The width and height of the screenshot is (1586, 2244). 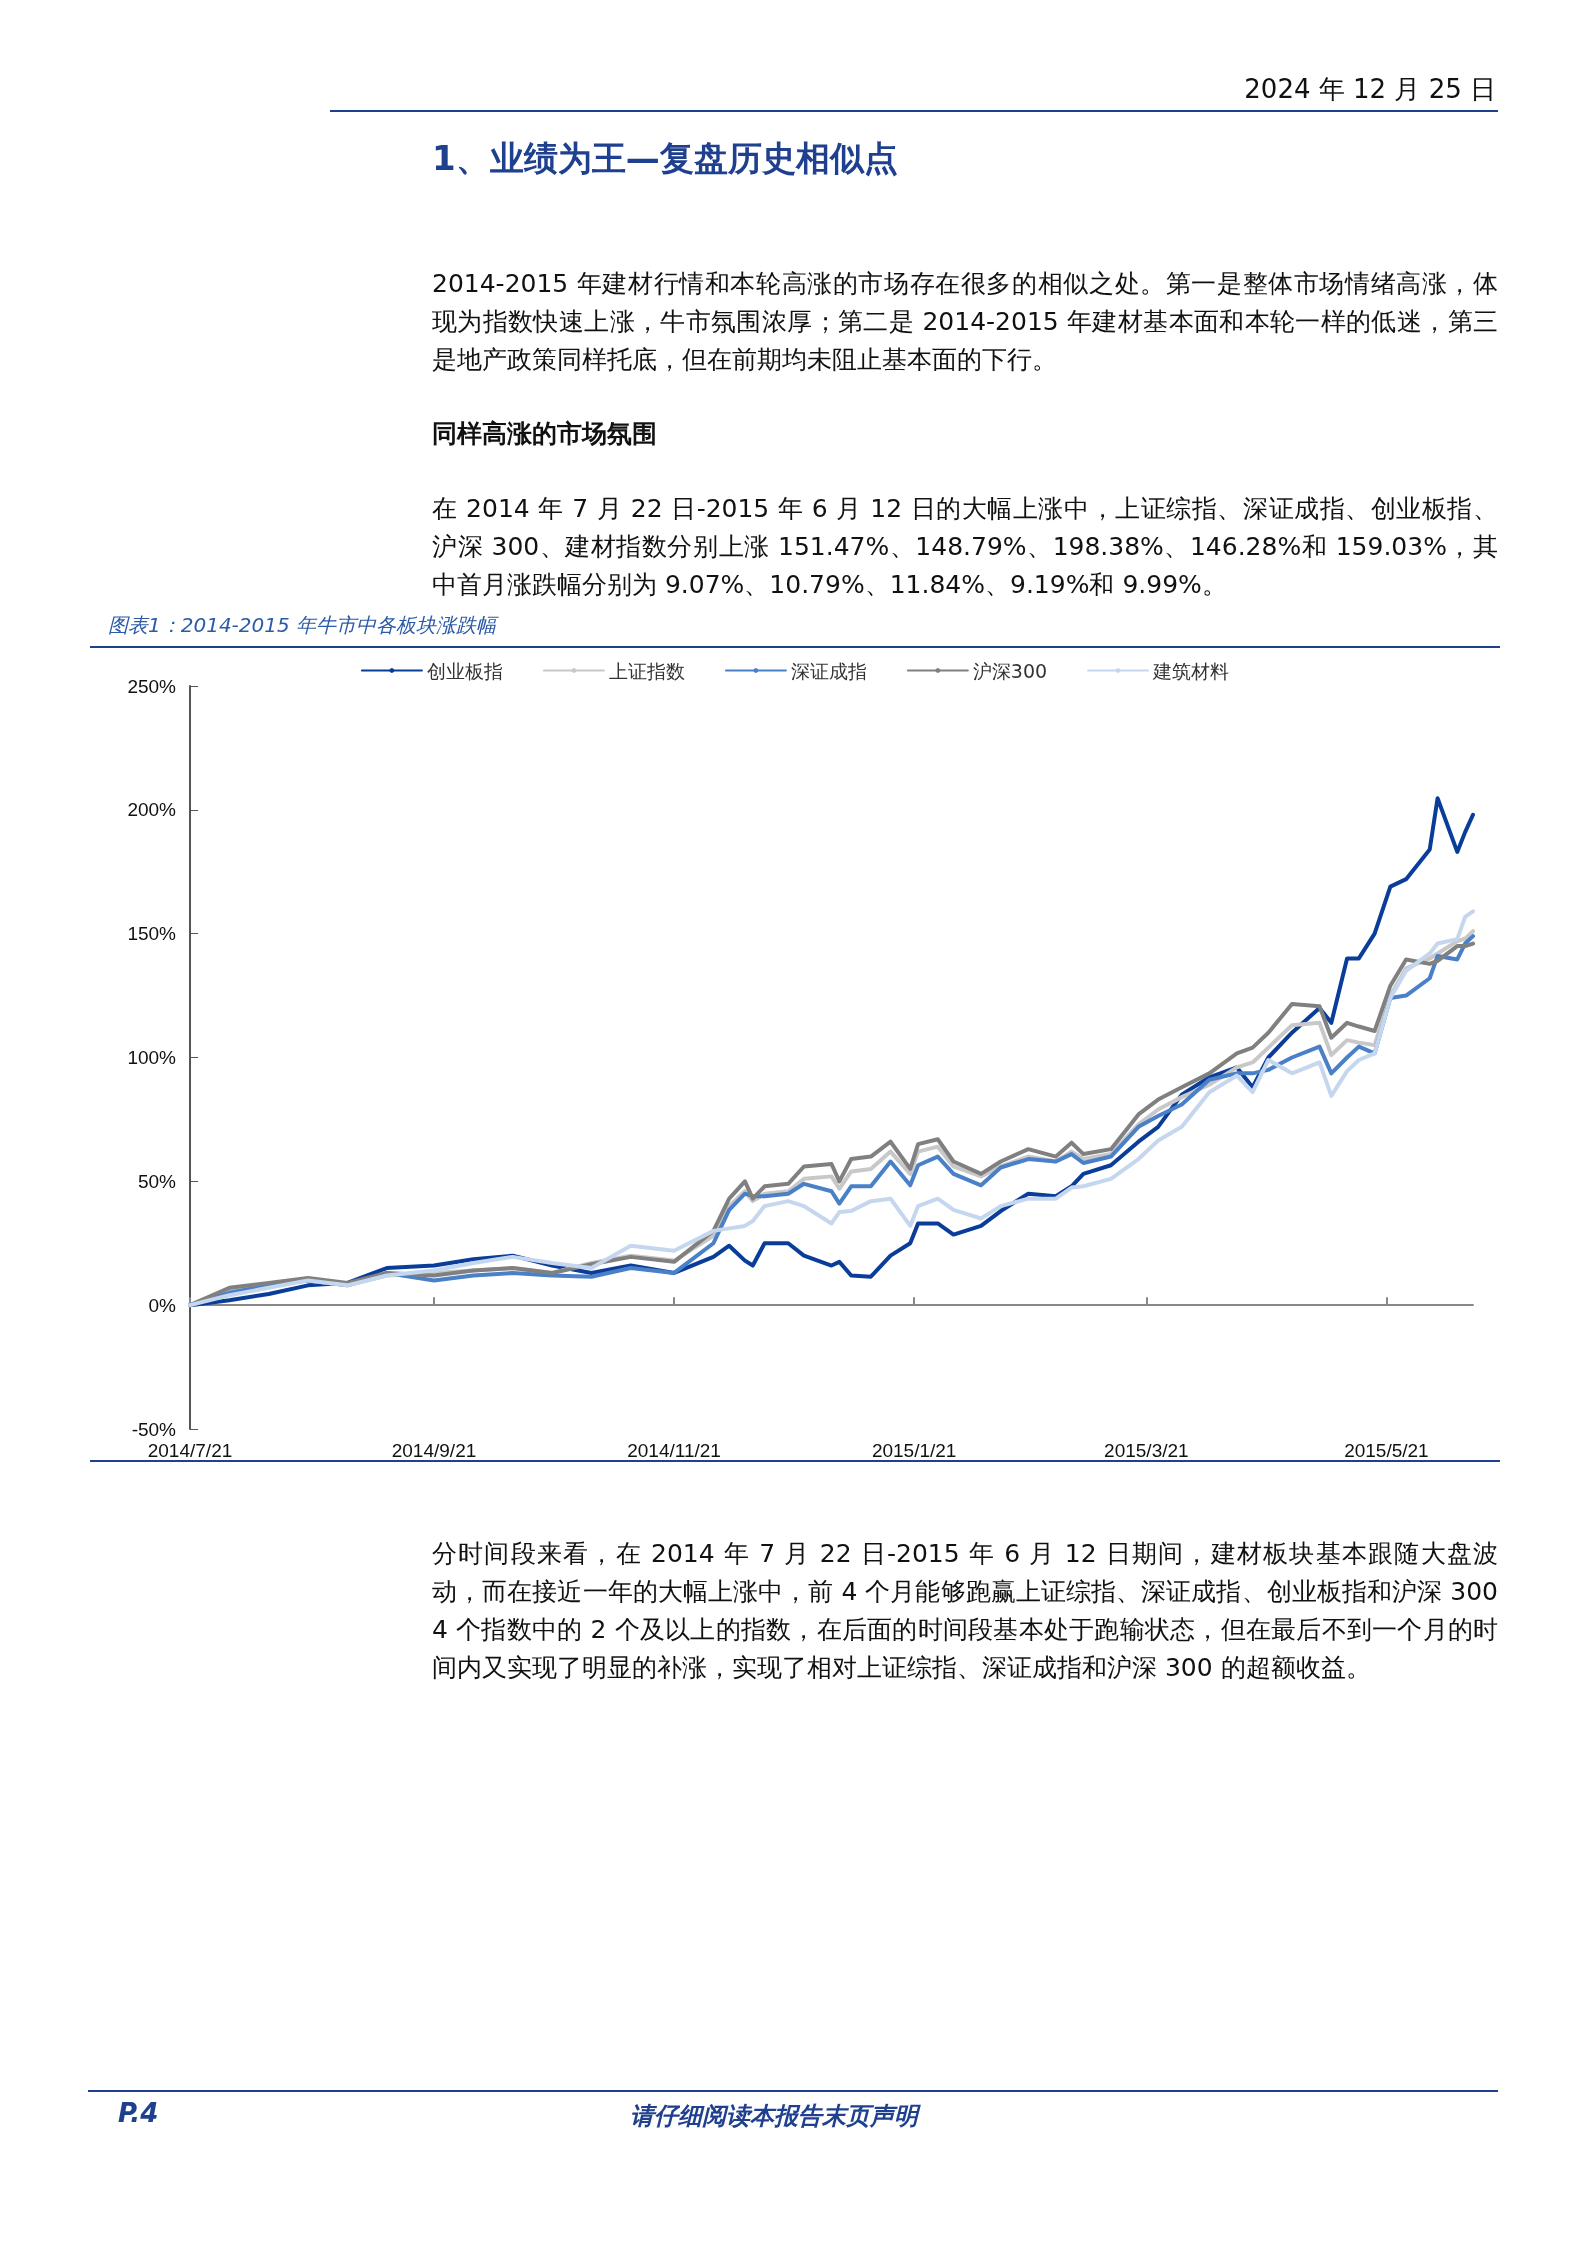 What do you see at coordinates (154, 1429) in the screenshot?
I see `y-tick-label: -50%` at bounding box center [154, 1429].